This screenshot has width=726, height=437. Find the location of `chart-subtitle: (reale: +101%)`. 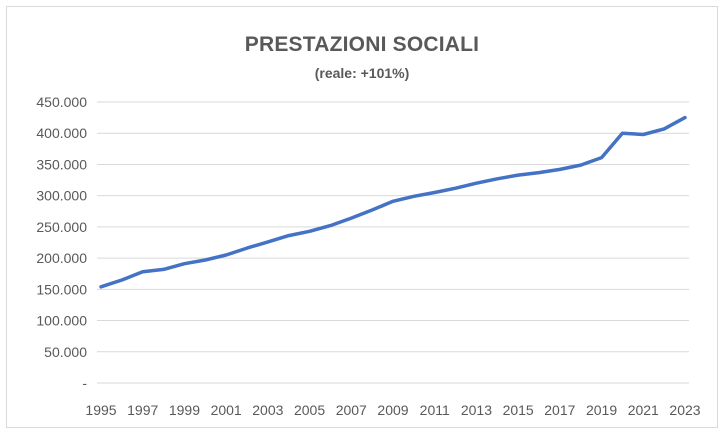

chart-subtitle: (reale: +101%) is located at coordinates (362, 73).